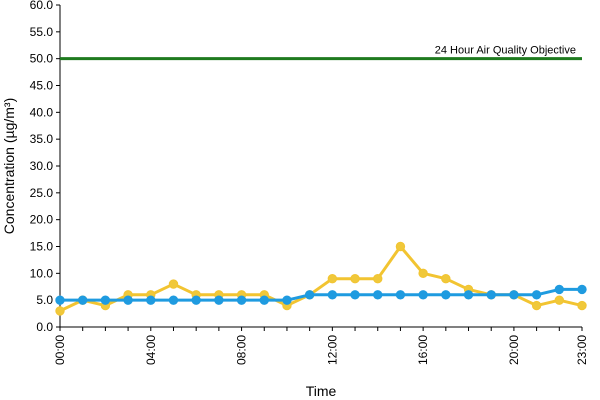 This screenshot has width=600, height=400. Describe the element at coordinates (42, 32) in the screenshot. I see `y-tick-label: 55.0` at that location.